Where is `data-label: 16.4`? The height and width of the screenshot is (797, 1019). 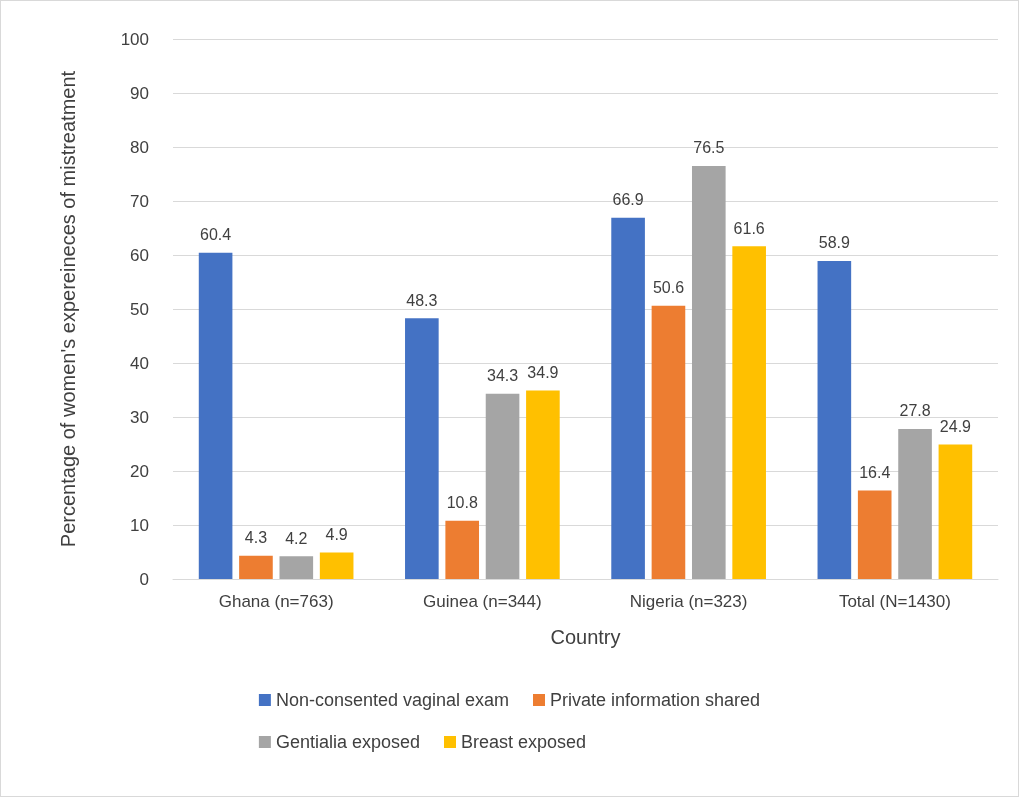
data-label: 16.4 is located at coordinates (875, 472).